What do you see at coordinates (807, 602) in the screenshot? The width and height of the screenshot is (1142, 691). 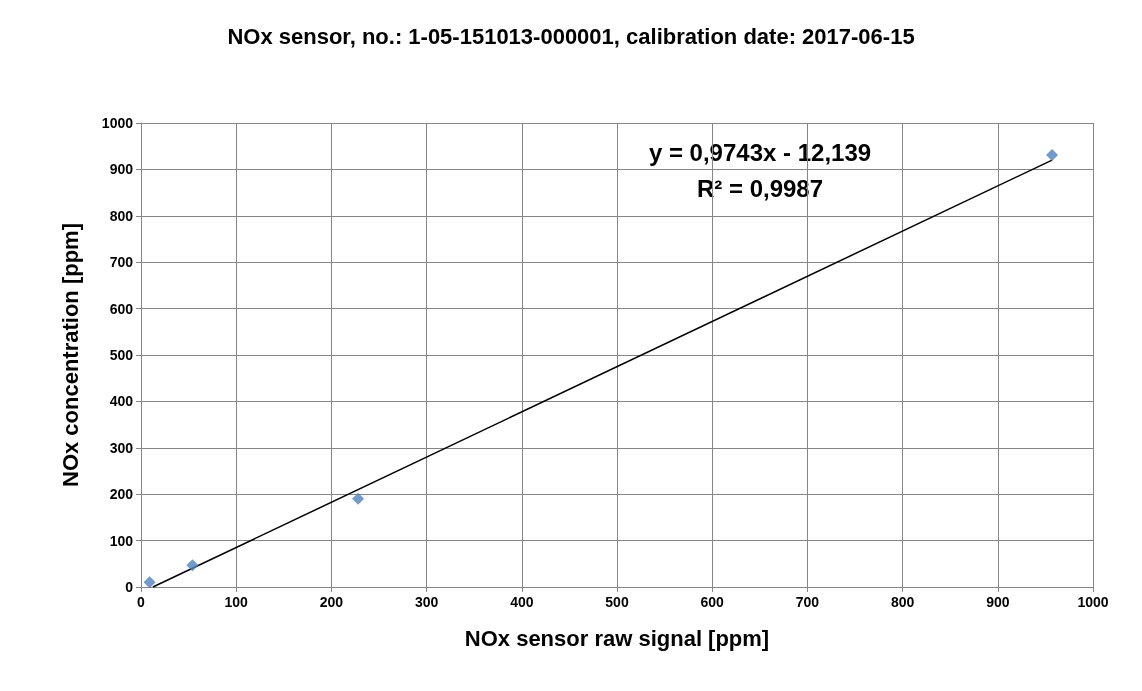 I see `x-tick-label: 700` at bounding box center [807, 602].